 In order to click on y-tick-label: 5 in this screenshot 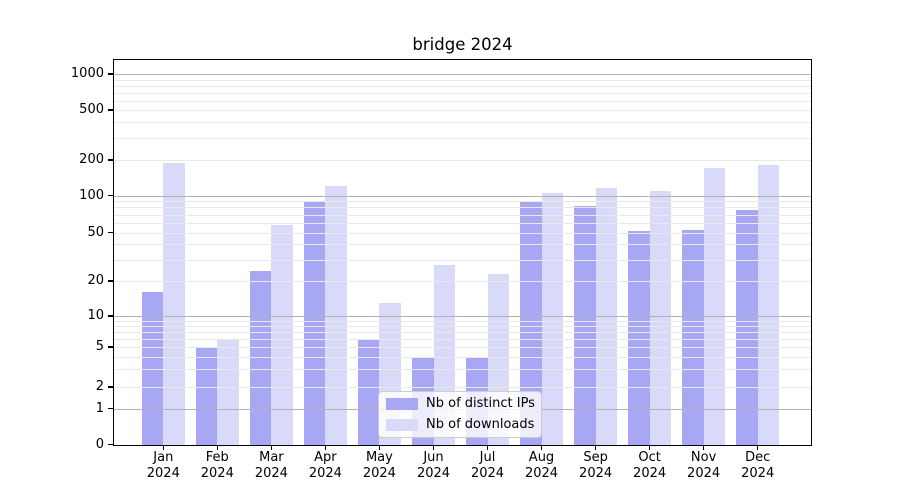, I will do `click(99, 346)`.